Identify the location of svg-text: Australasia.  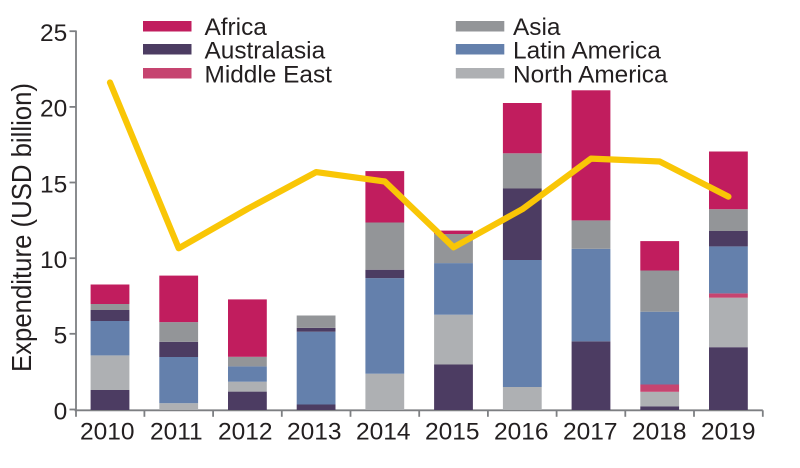
(265, 50).